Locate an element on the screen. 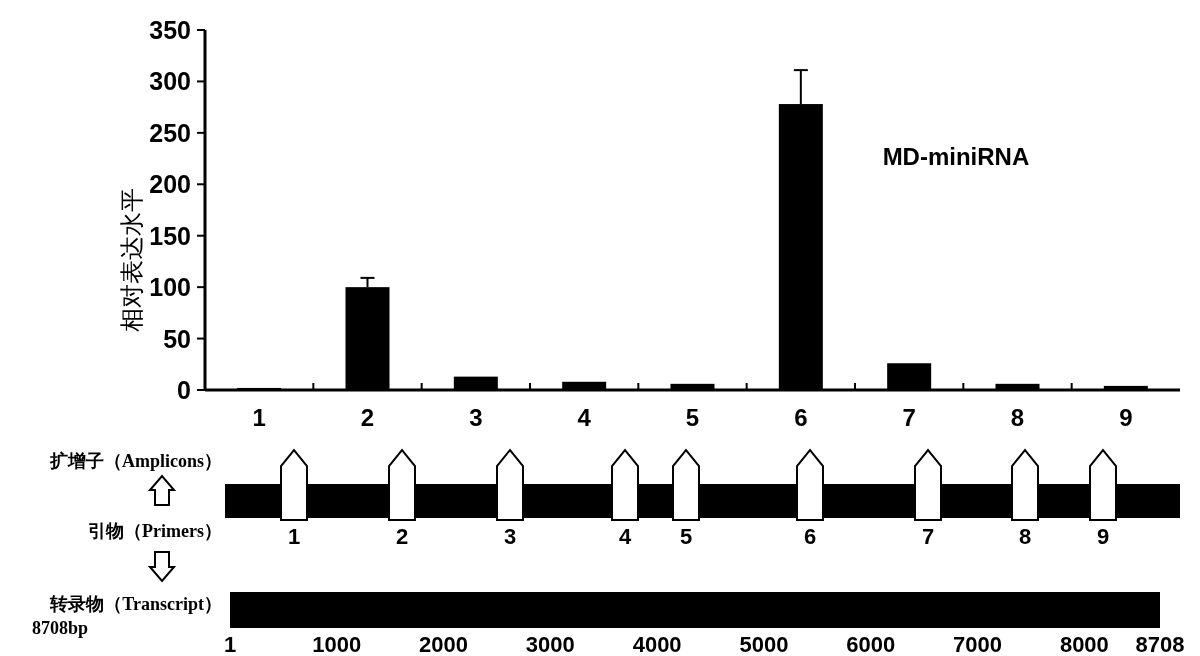  x-tick-label: 5000 is located at coordinates (764, 644).